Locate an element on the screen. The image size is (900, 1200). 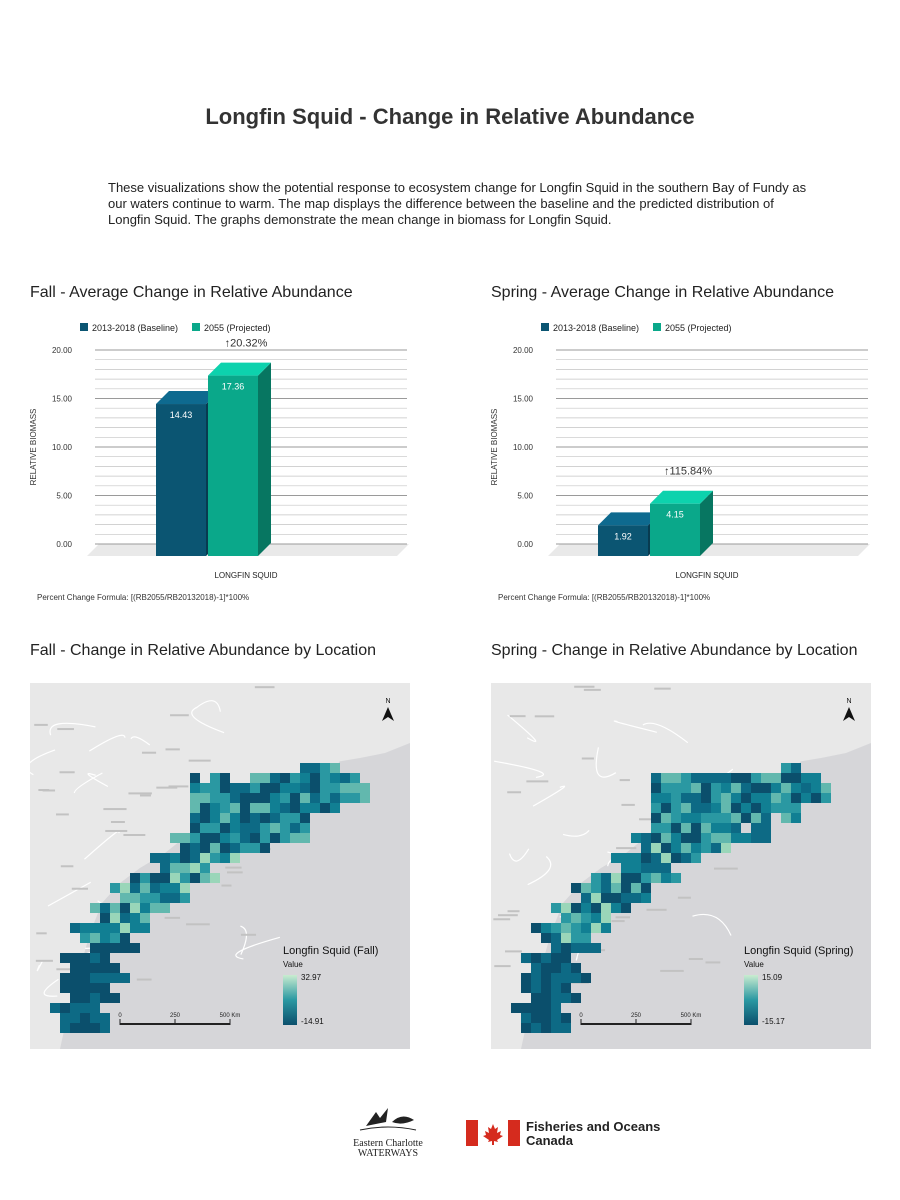
legend-label: 2055 (Projected) is located at coordinates (237, 328).